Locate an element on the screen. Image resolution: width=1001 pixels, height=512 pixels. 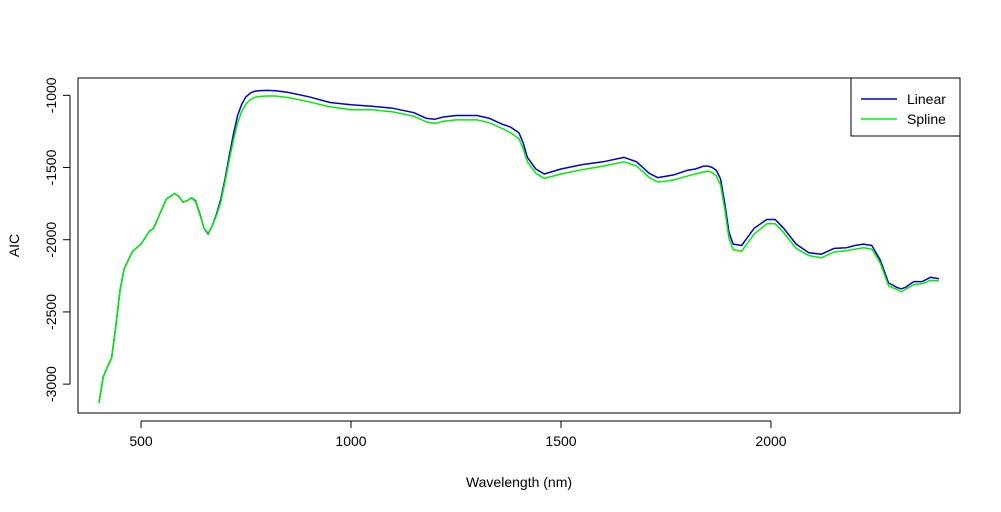
legend-box is located at coordinates (905, 107).